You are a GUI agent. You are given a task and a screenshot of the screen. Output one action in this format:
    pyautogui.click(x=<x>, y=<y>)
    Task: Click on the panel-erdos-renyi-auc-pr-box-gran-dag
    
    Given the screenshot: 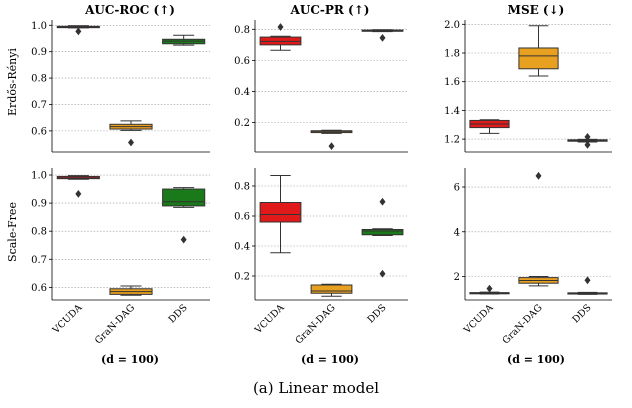 What is the action you would take?
    pyautogui.click(x=331, y=139)
    